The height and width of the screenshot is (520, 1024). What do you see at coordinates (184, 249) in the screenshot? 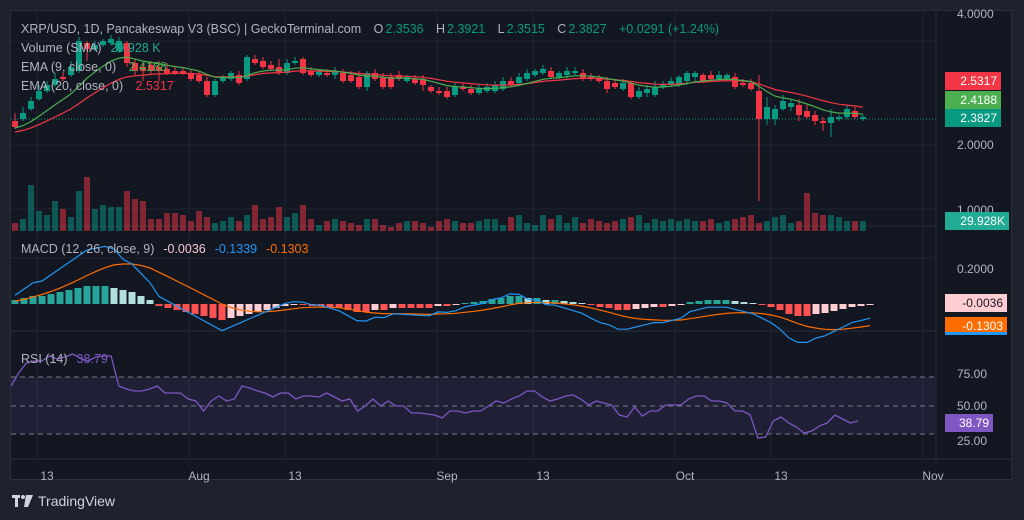
I see `macd-hist-value: -0.0036` at bounding box center [184, 249].